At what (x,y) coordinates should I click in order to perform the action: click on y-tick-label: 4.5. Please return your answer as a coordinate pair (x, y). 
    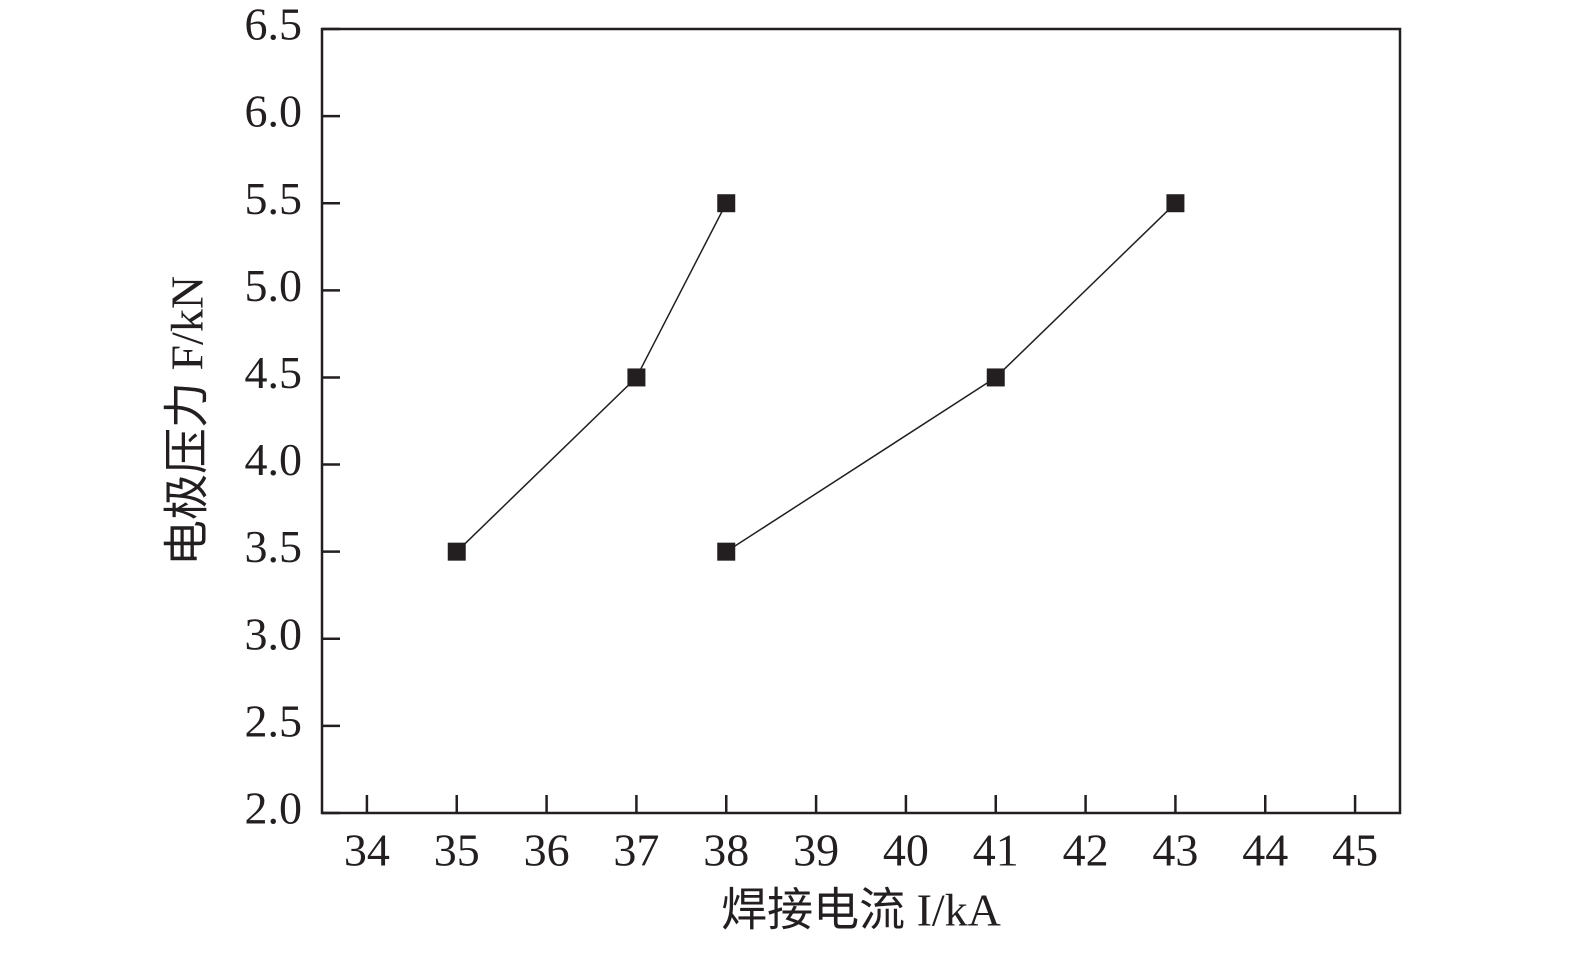
    Looking at the image, I should click on (274, 372).